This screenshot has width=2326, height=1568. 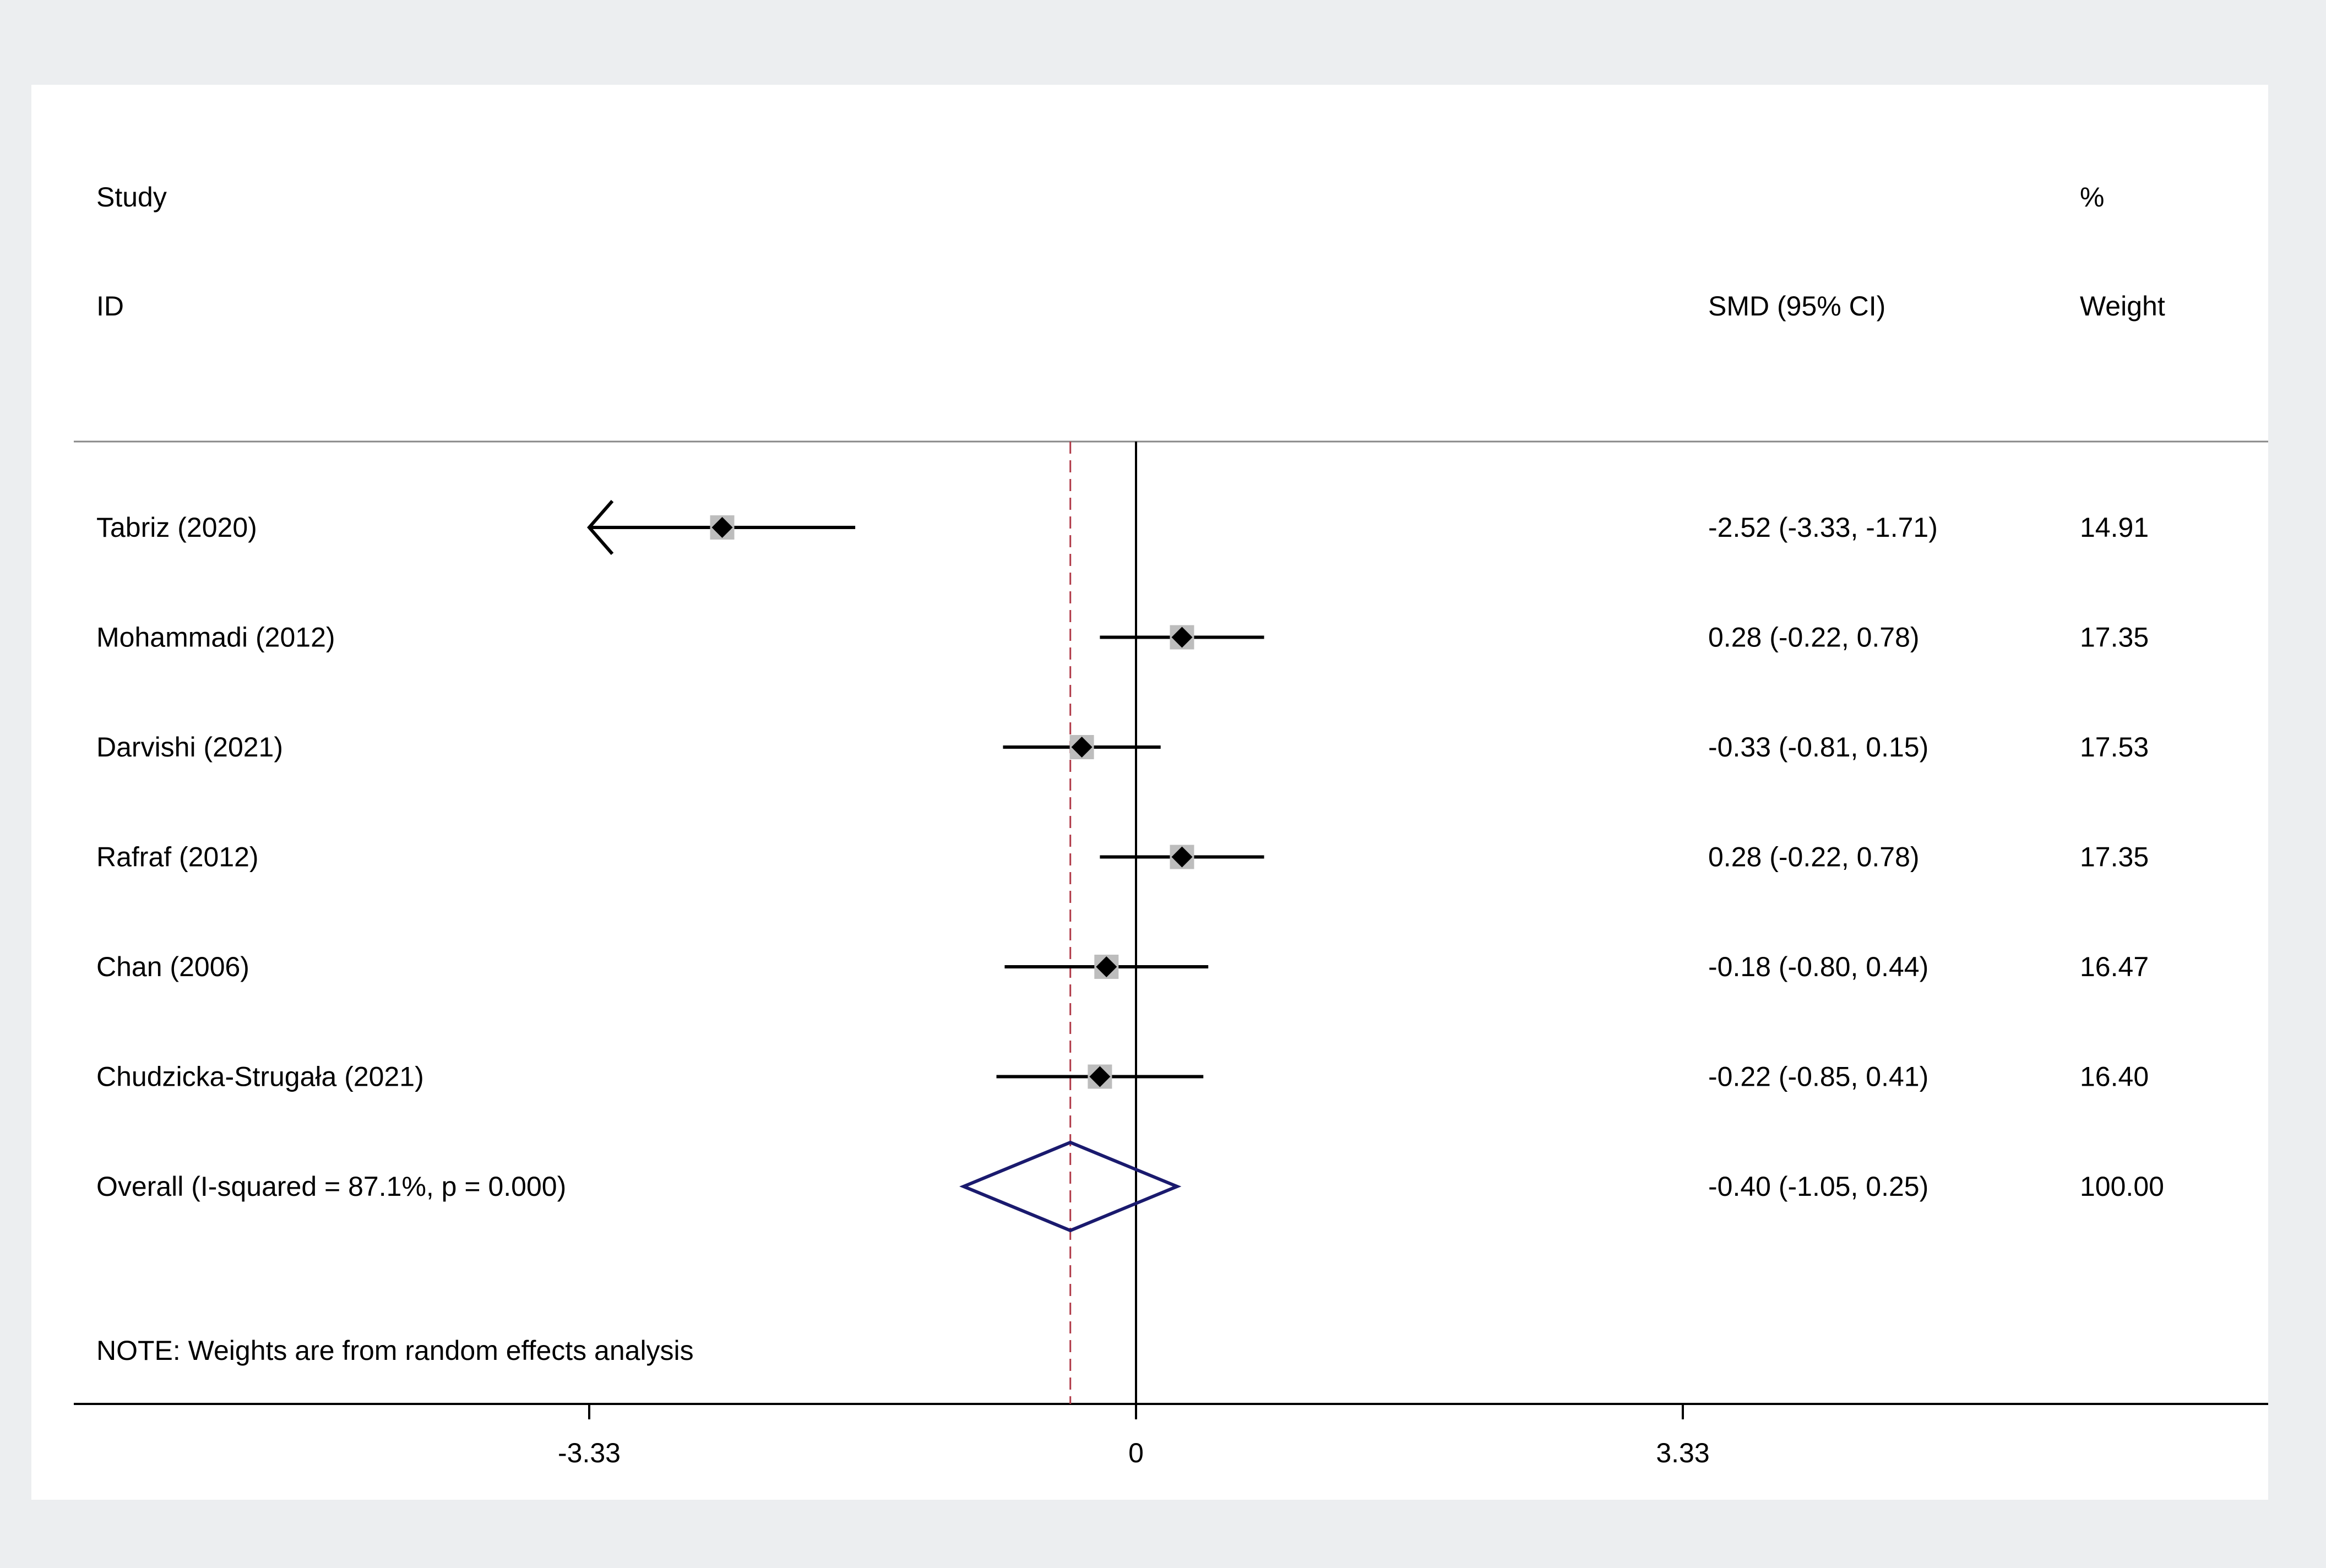 What do you see at coordinates (589, 1453) in the screenshot?
I see `x-tick-label: -3.33` at bounding box center [589, 1453].